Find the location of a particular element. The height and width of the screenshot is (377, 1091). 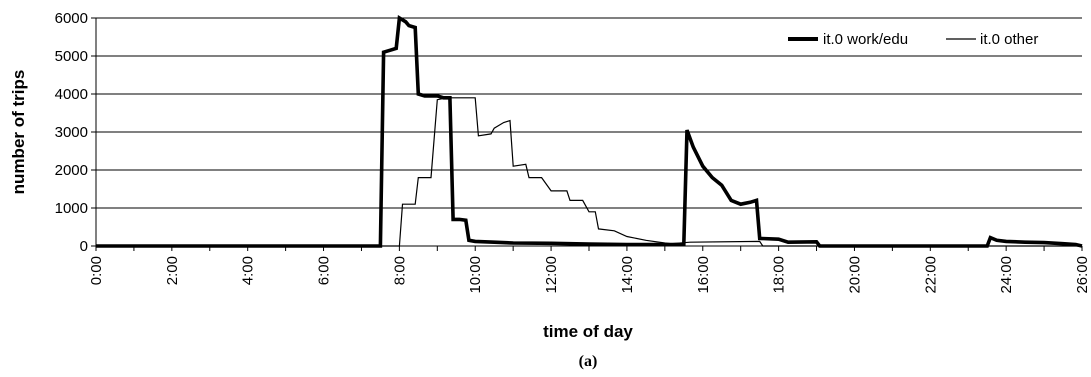

legend-label-work-edu: it.0 work/edu is located at coordinates (865, 39).